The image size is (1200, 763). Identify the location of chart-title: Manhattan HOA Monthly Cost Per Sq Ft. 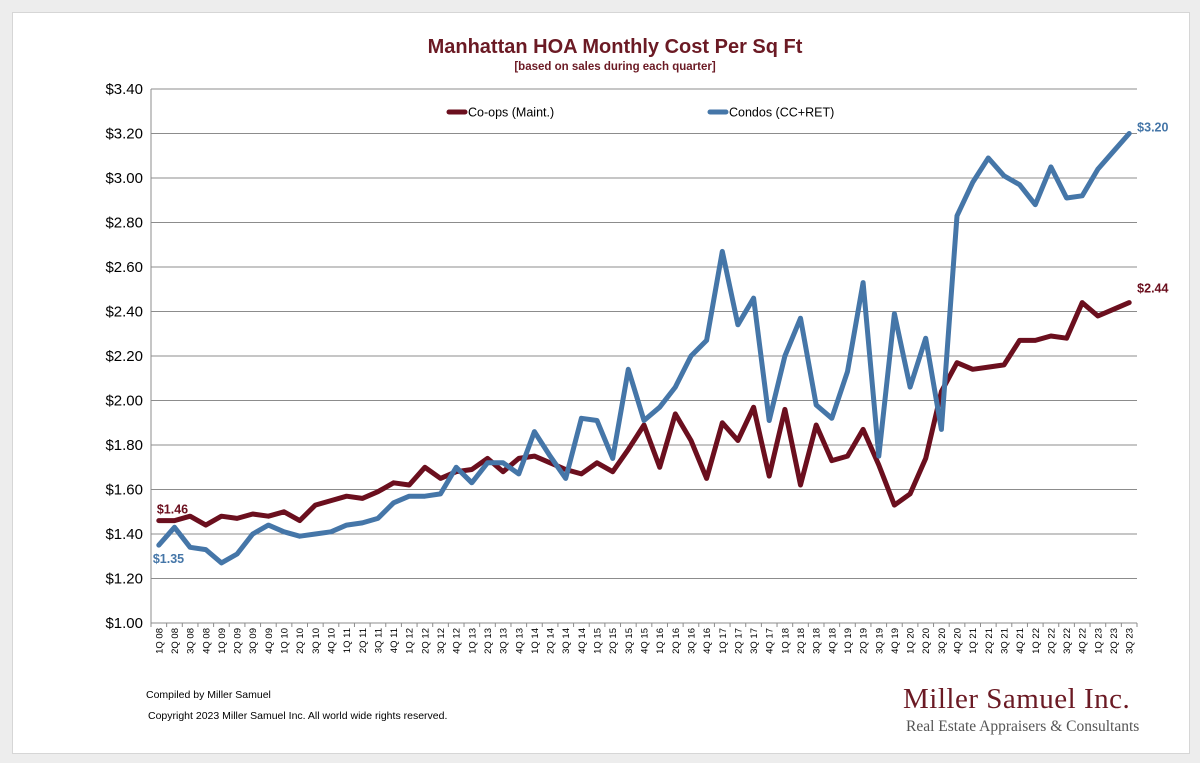
(615, 47).